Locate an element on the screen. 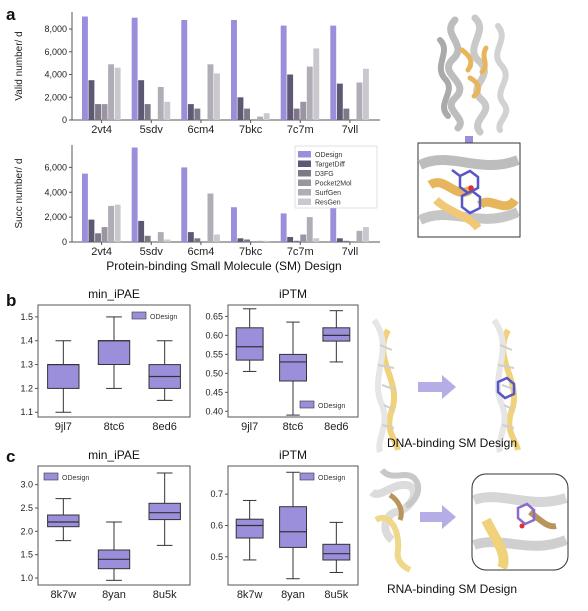 Image resolution: width=588 pixels, height=611 pixels. bar-SurfGen-7bkc is located at coordinates (260, 118).